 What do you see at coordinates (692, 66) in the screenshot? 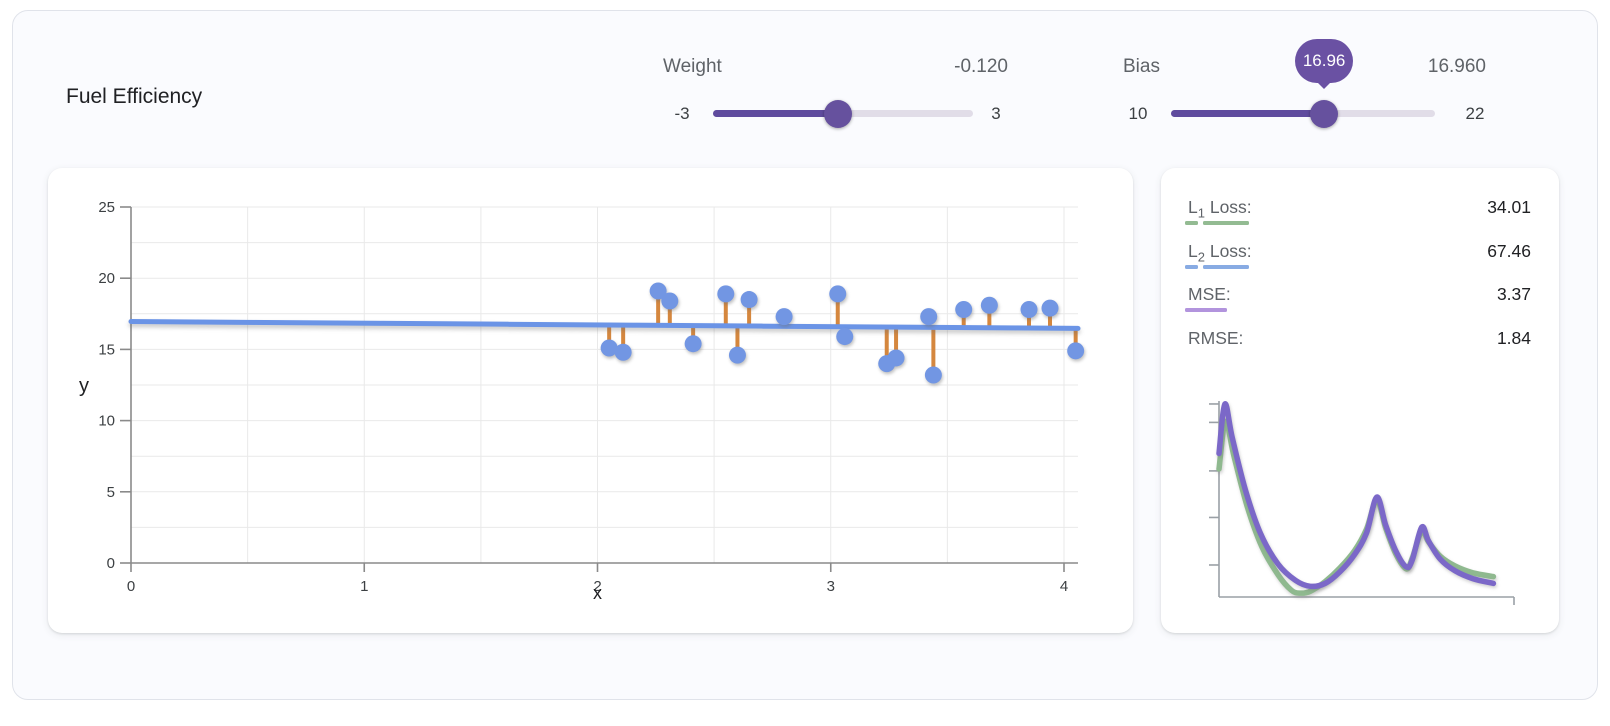
I see `weight-label: Weight` at bounding box center [692, 66].